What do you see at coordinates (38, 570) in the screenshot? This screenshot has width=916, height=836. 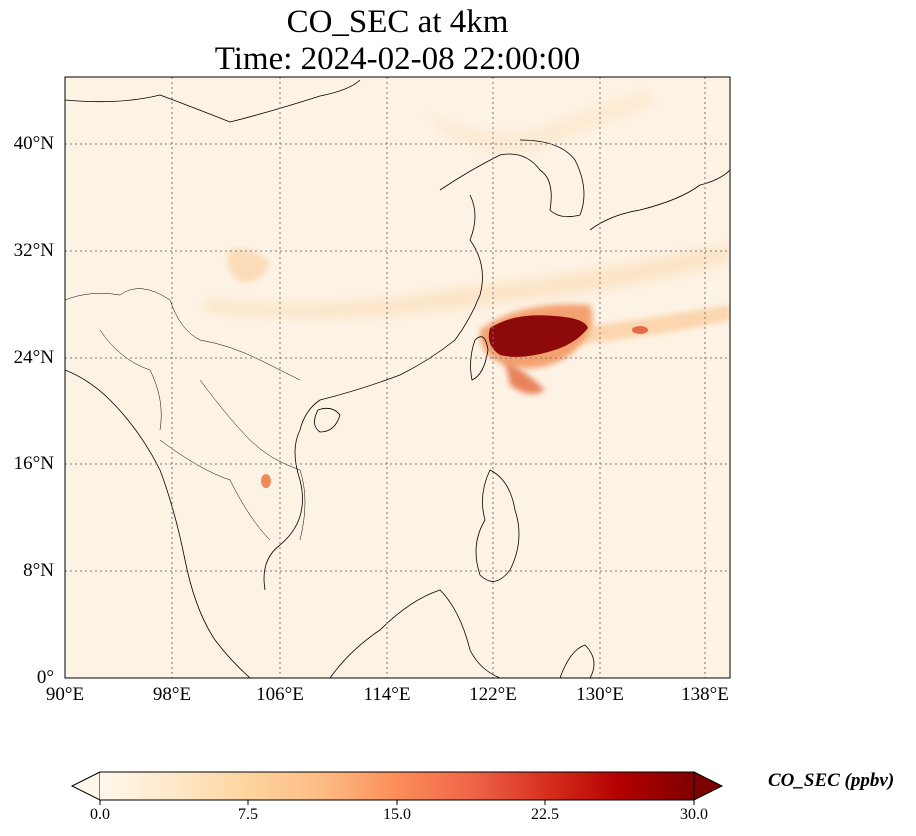 I see `lat-tick-label: 8°N` at bounding box center [38, 570].